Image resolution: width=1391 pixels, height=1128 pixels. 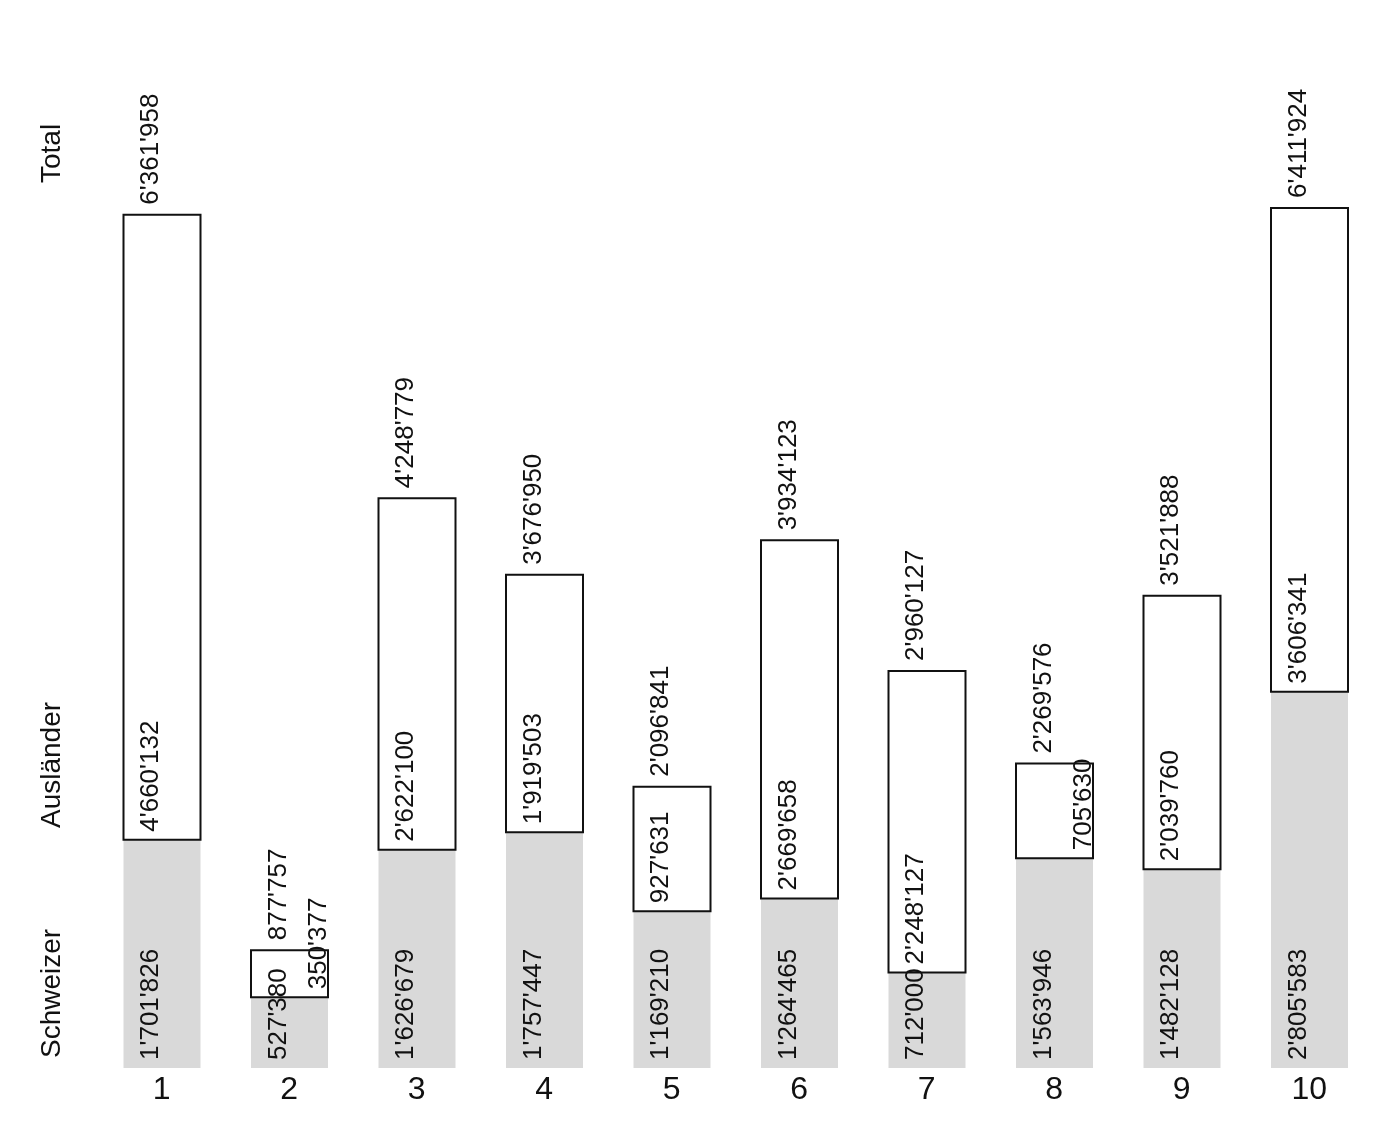 I want to click on data-label: 2'039'760, so click(x=1169, y=806).